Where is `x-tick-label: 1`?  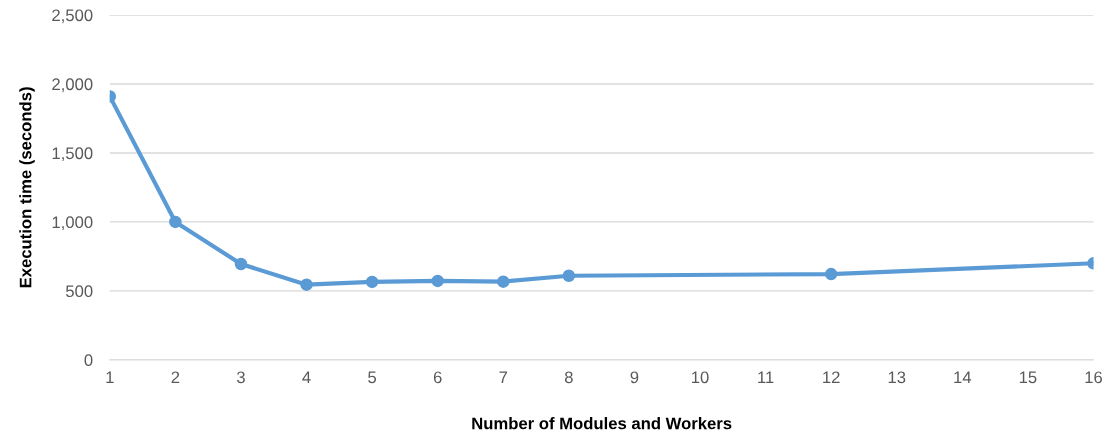
x-tick-label: 1 is located at coordinates (110, 377).